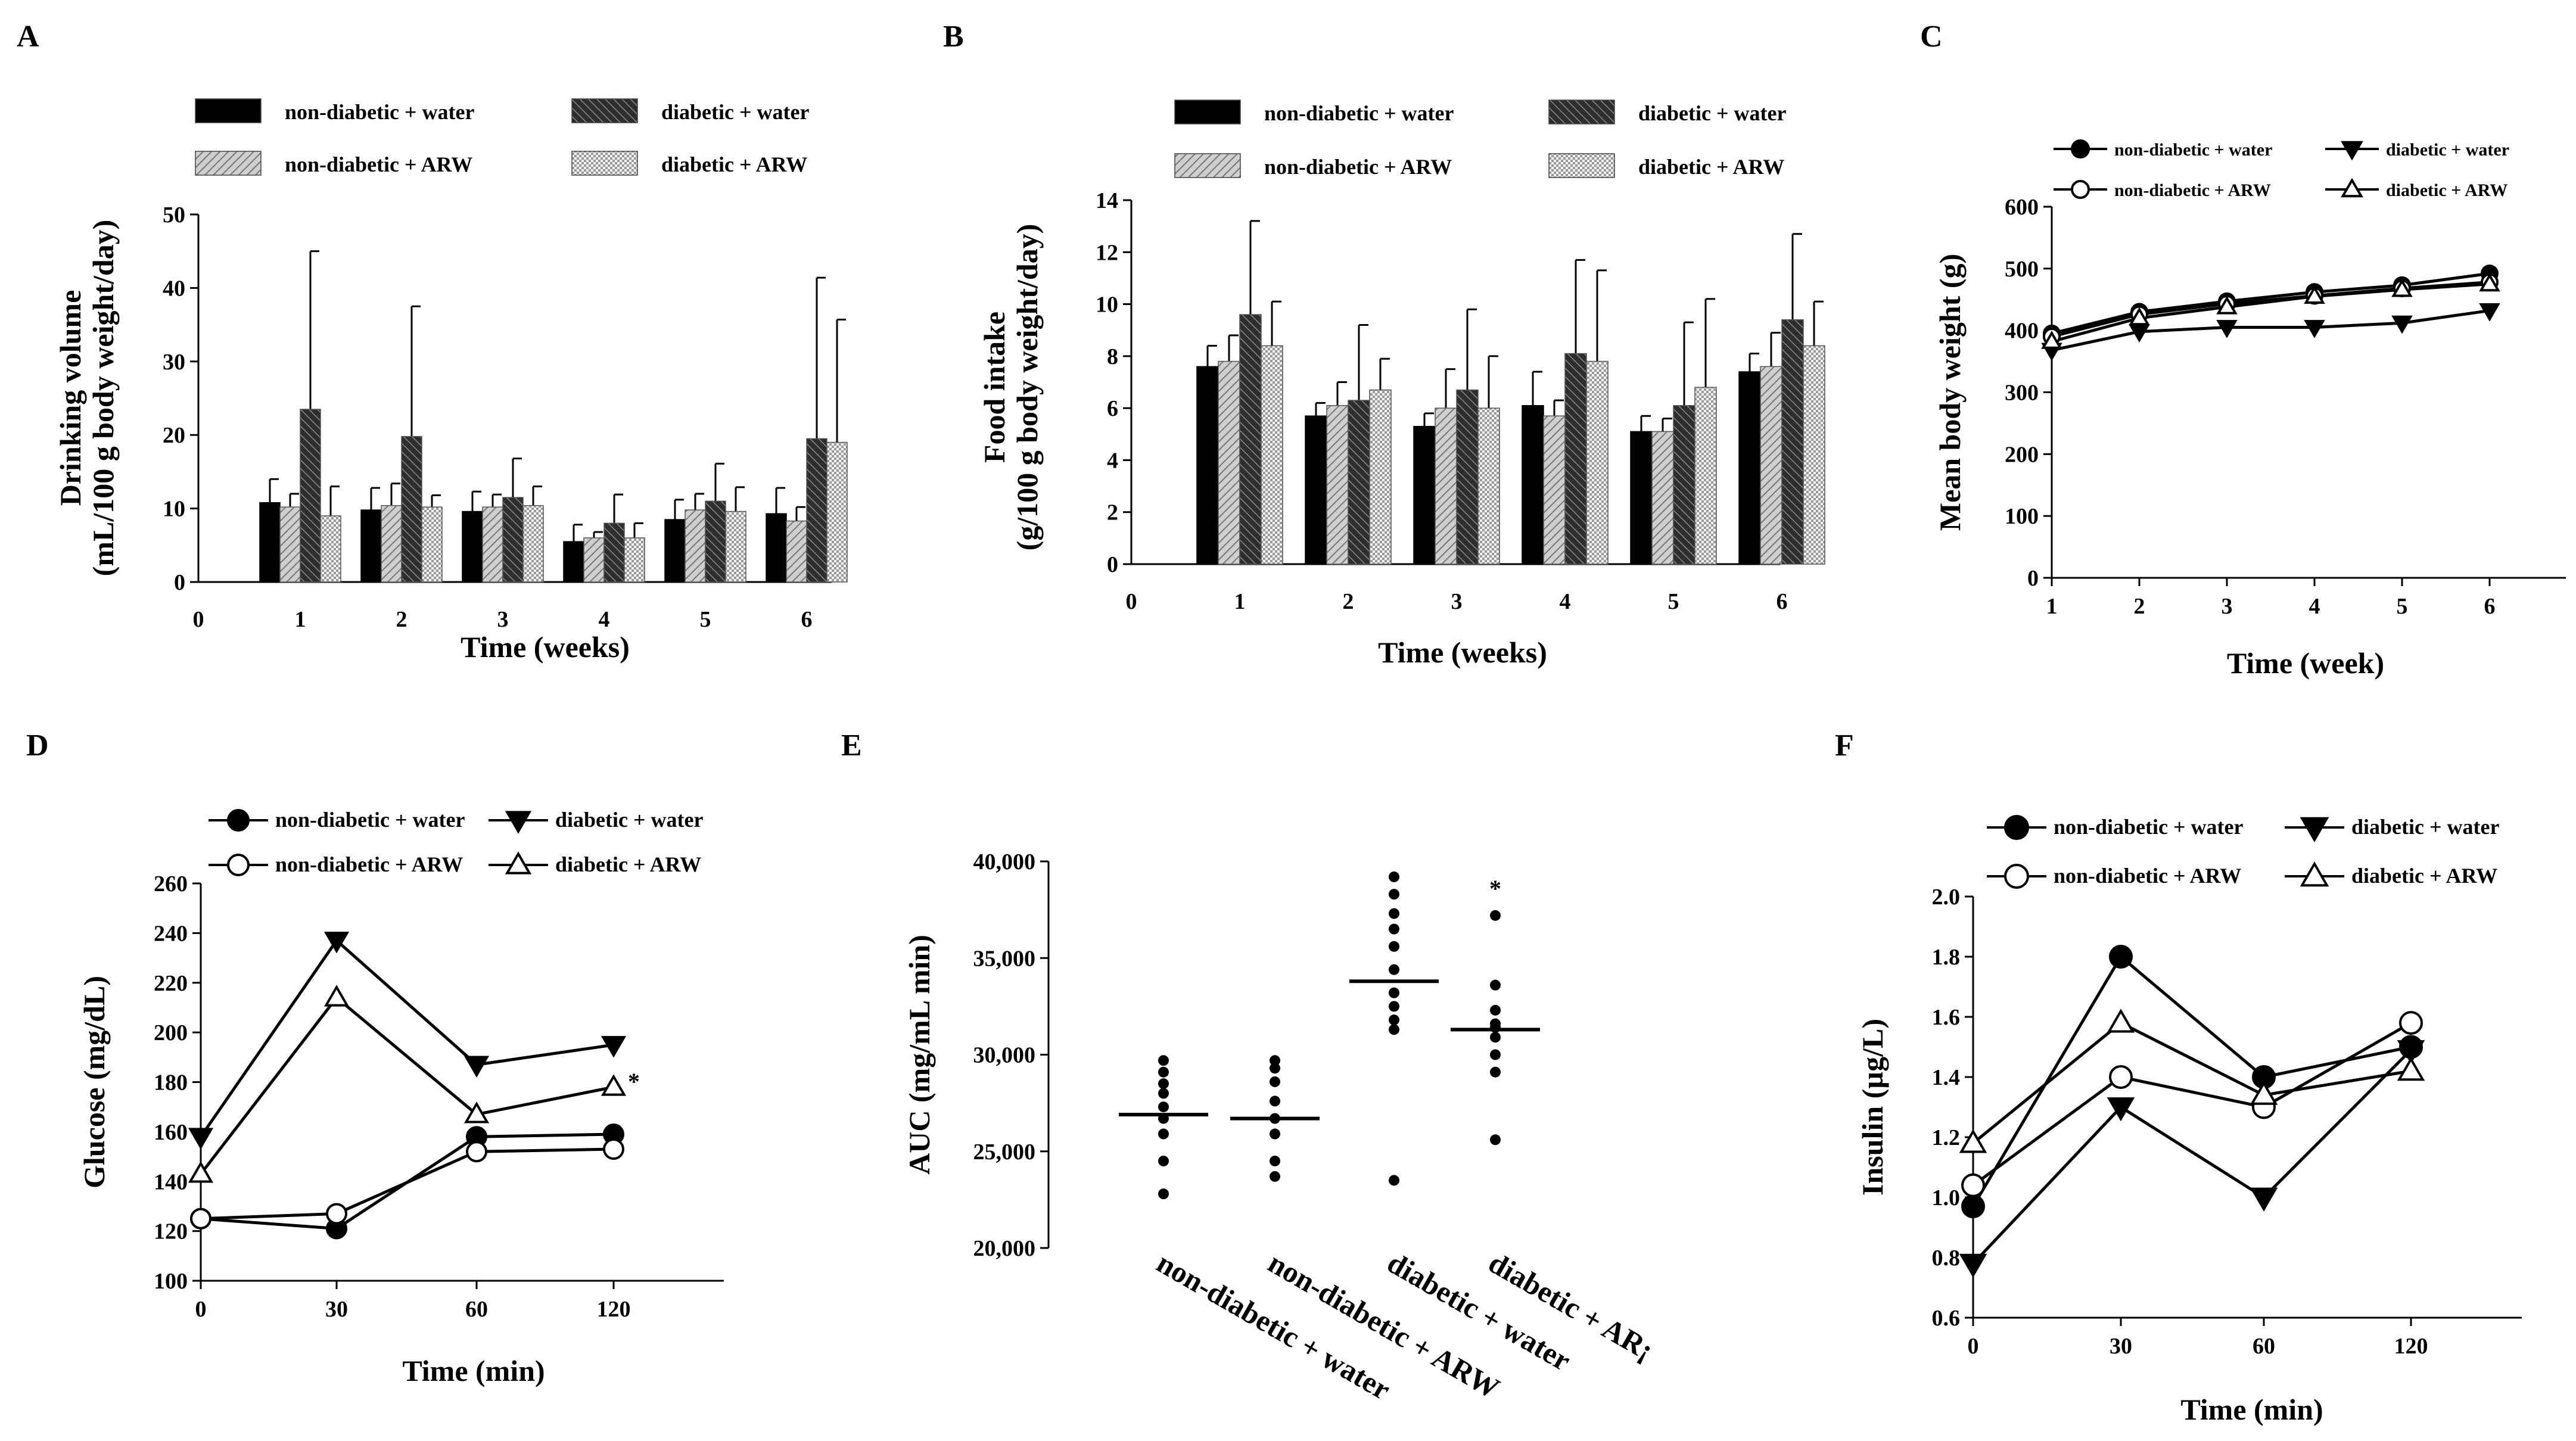 The height and width of the screenshot is (1441, 2576). What do you see at coordinates (2314, 606) in the screenshot?
I see `x-tick-label: 4` at bounding box center [2314, 606].